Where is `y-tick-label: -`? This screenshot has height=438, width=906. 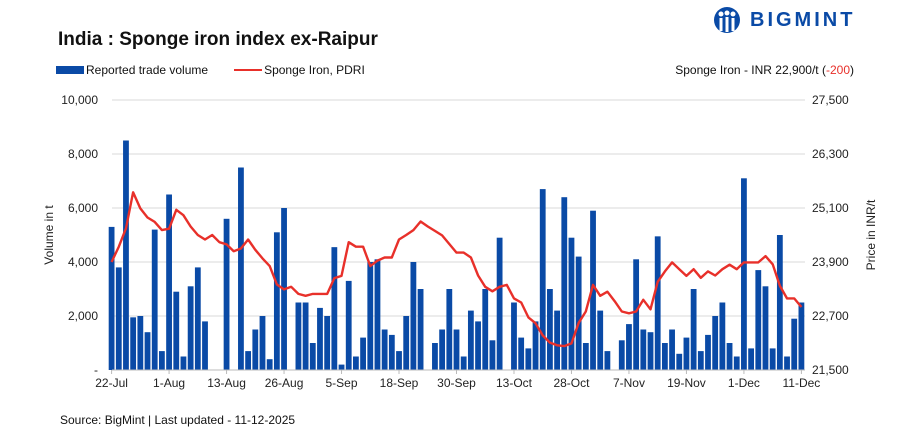
y-tick-label: - is located at coordinates (96, 370).